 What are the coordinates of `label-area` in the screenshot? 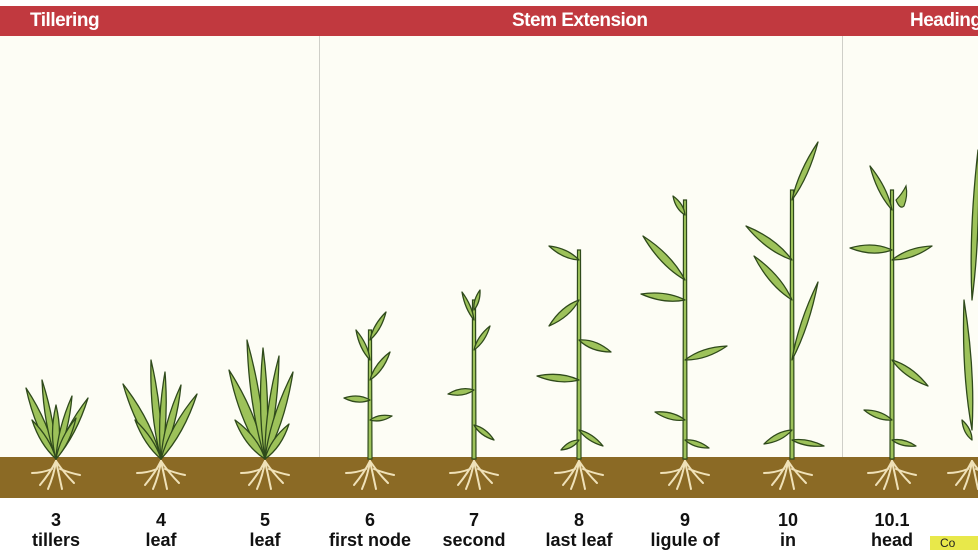 It's located at (489, 524).